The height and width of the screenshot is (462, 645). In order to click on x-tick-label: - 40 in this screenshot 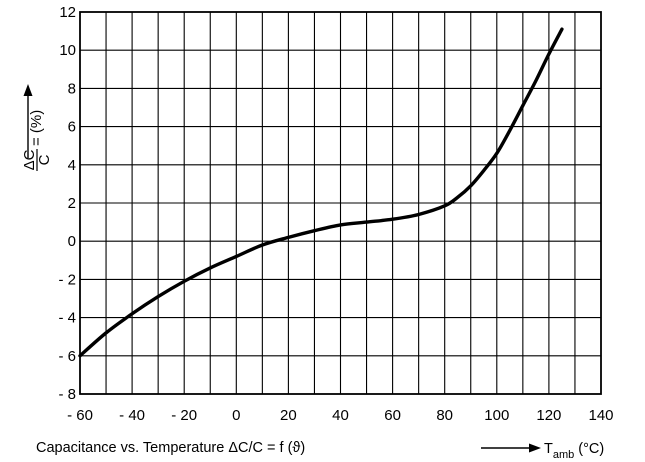, I will do `click(132, 415)`.